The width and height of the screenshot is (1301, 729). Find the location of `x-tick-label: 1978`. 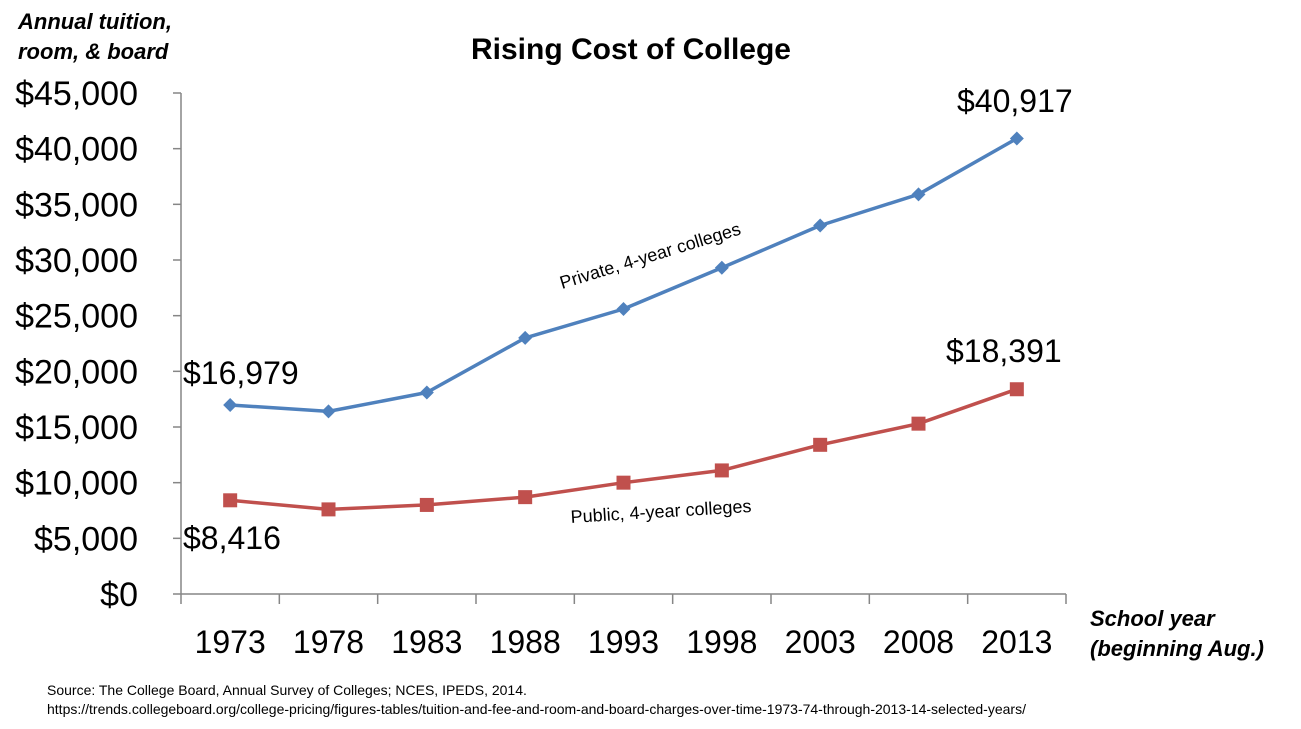

x-tick-label: 1978 is located at coordinates (328, 642).